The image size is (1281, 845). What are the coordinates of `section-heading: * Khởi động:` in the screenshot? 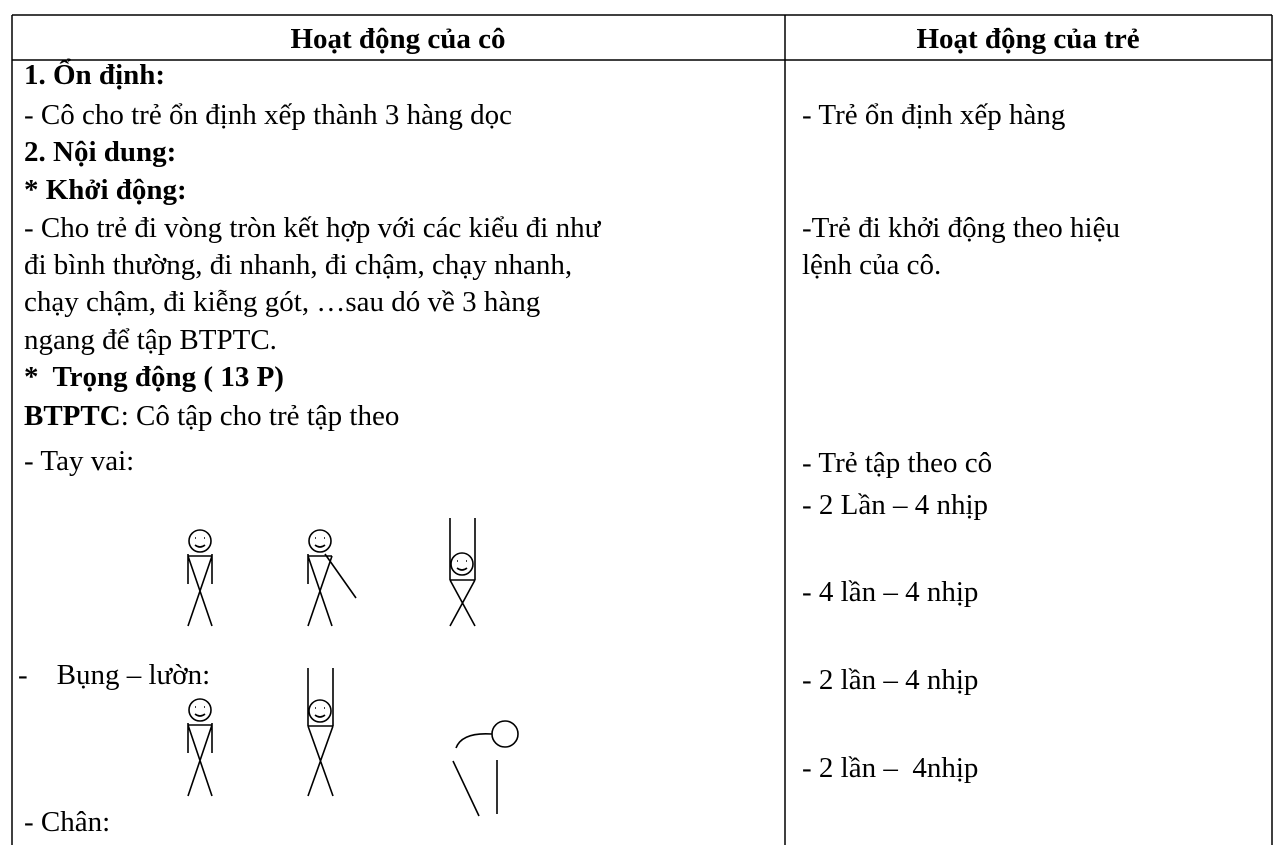 It's located at (105, 190).